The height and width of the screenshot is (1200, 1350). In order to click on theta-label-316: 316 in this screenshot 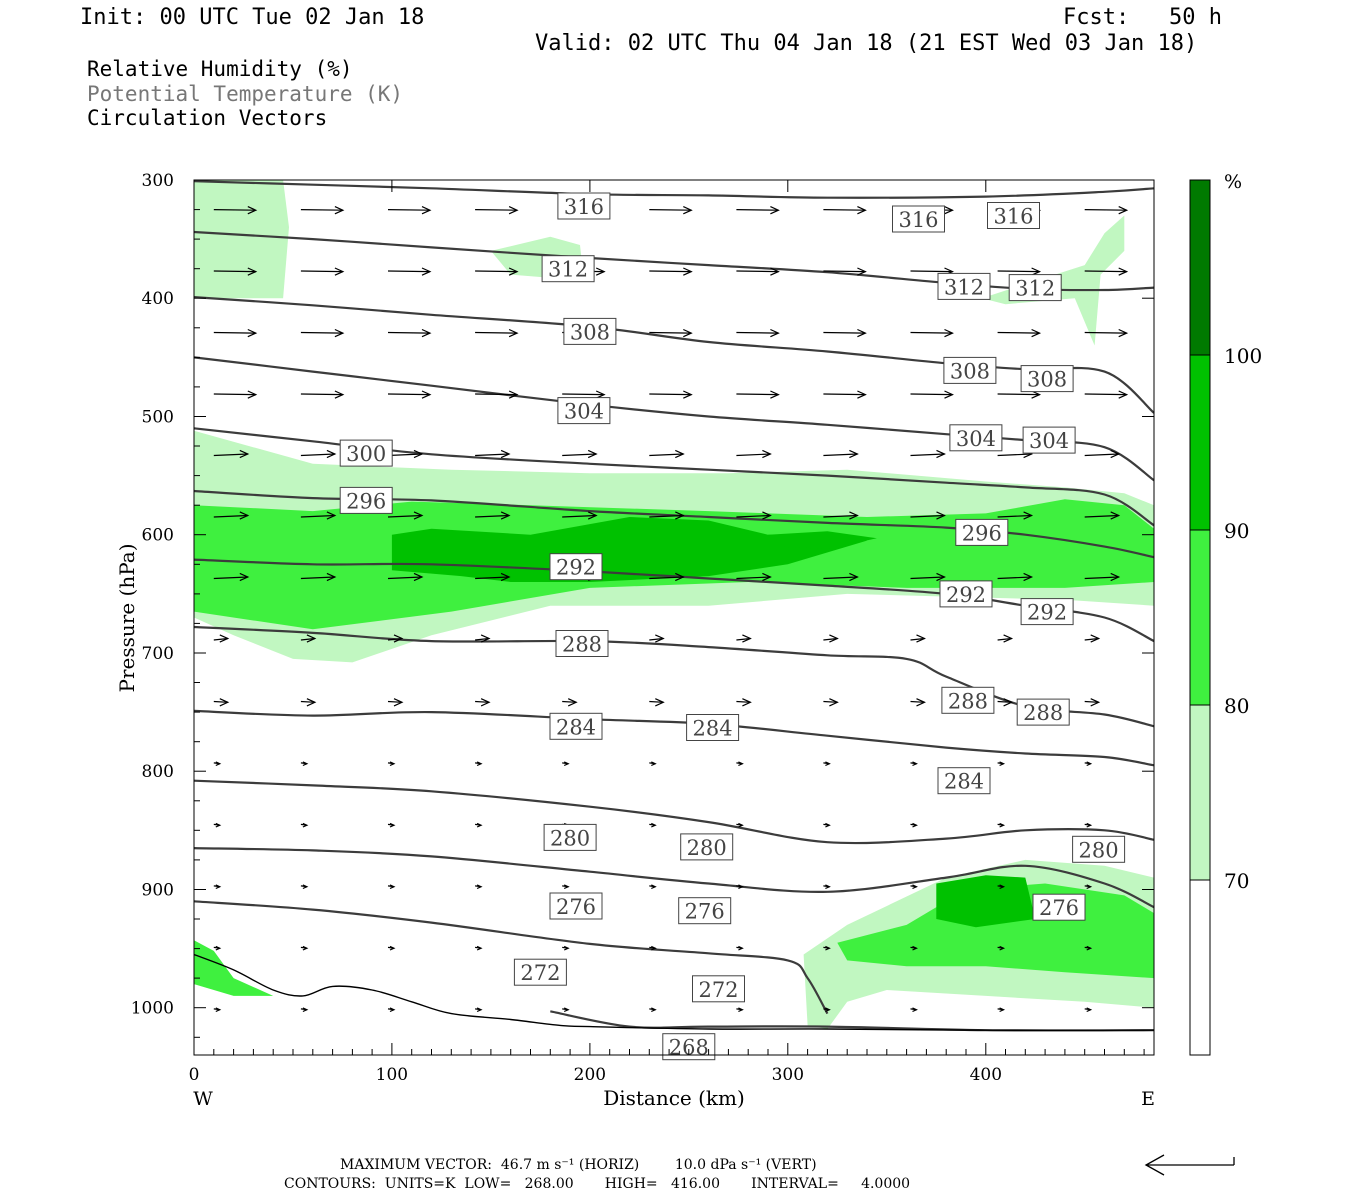, I will do `click(584, 206)`.